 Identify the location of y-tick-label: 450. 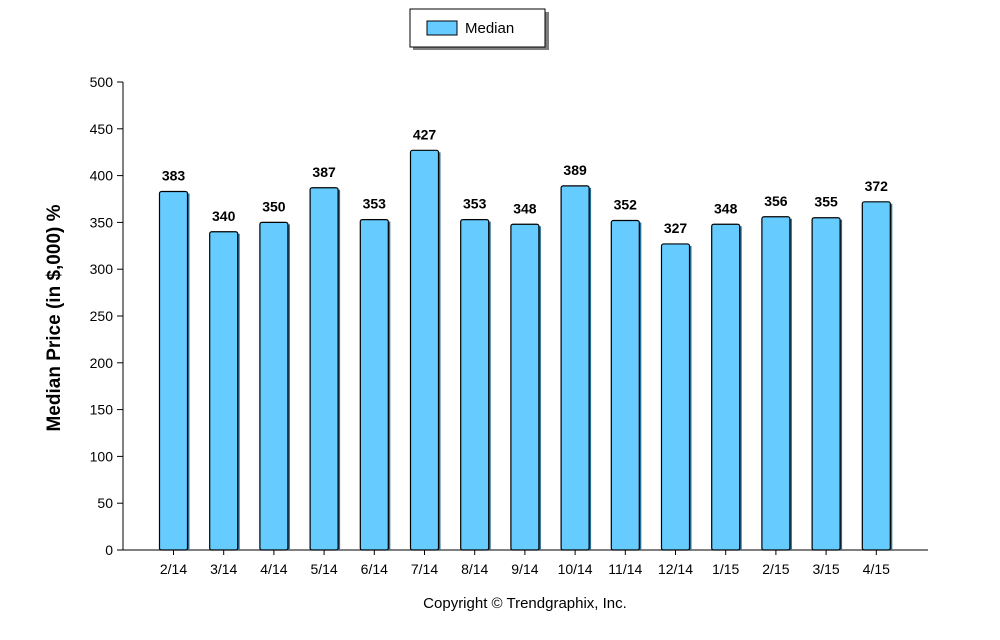
(102, 129).